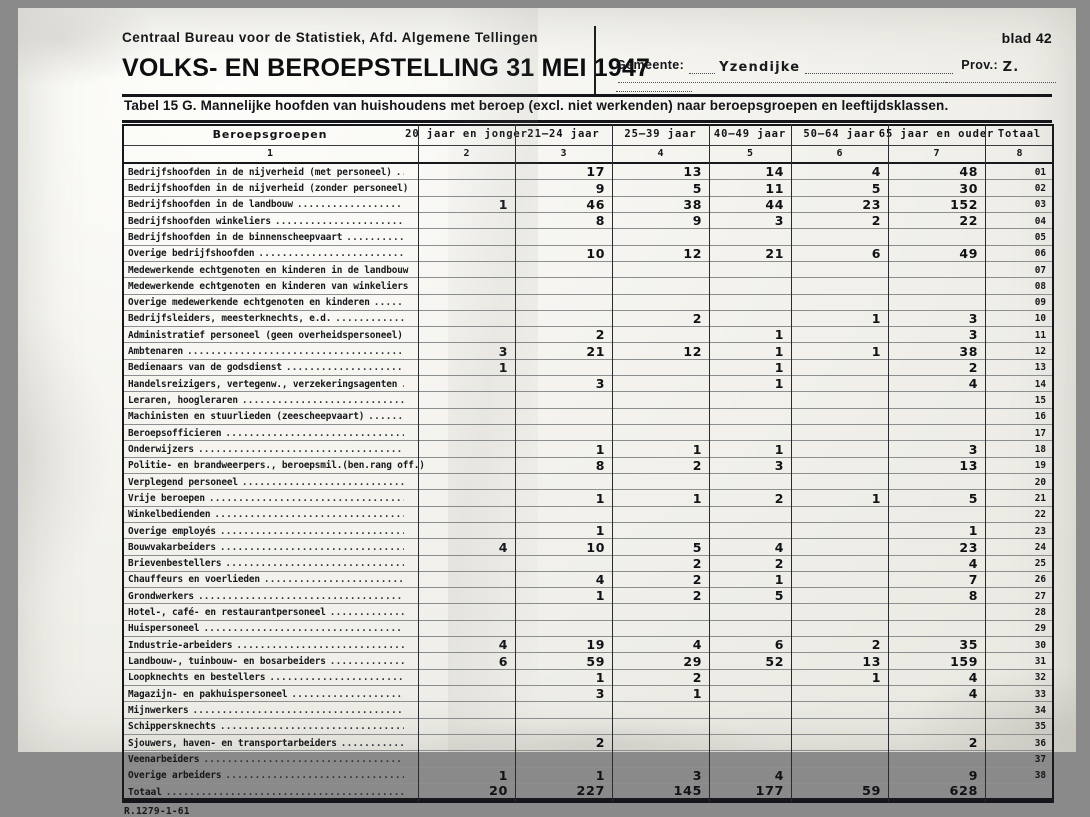 The width and height of the screenshot is (1090, 817). What do you see at coordinates (964, 661) in the screenshot?
I see `table-cell: 159` at bounding box center [964, 661].